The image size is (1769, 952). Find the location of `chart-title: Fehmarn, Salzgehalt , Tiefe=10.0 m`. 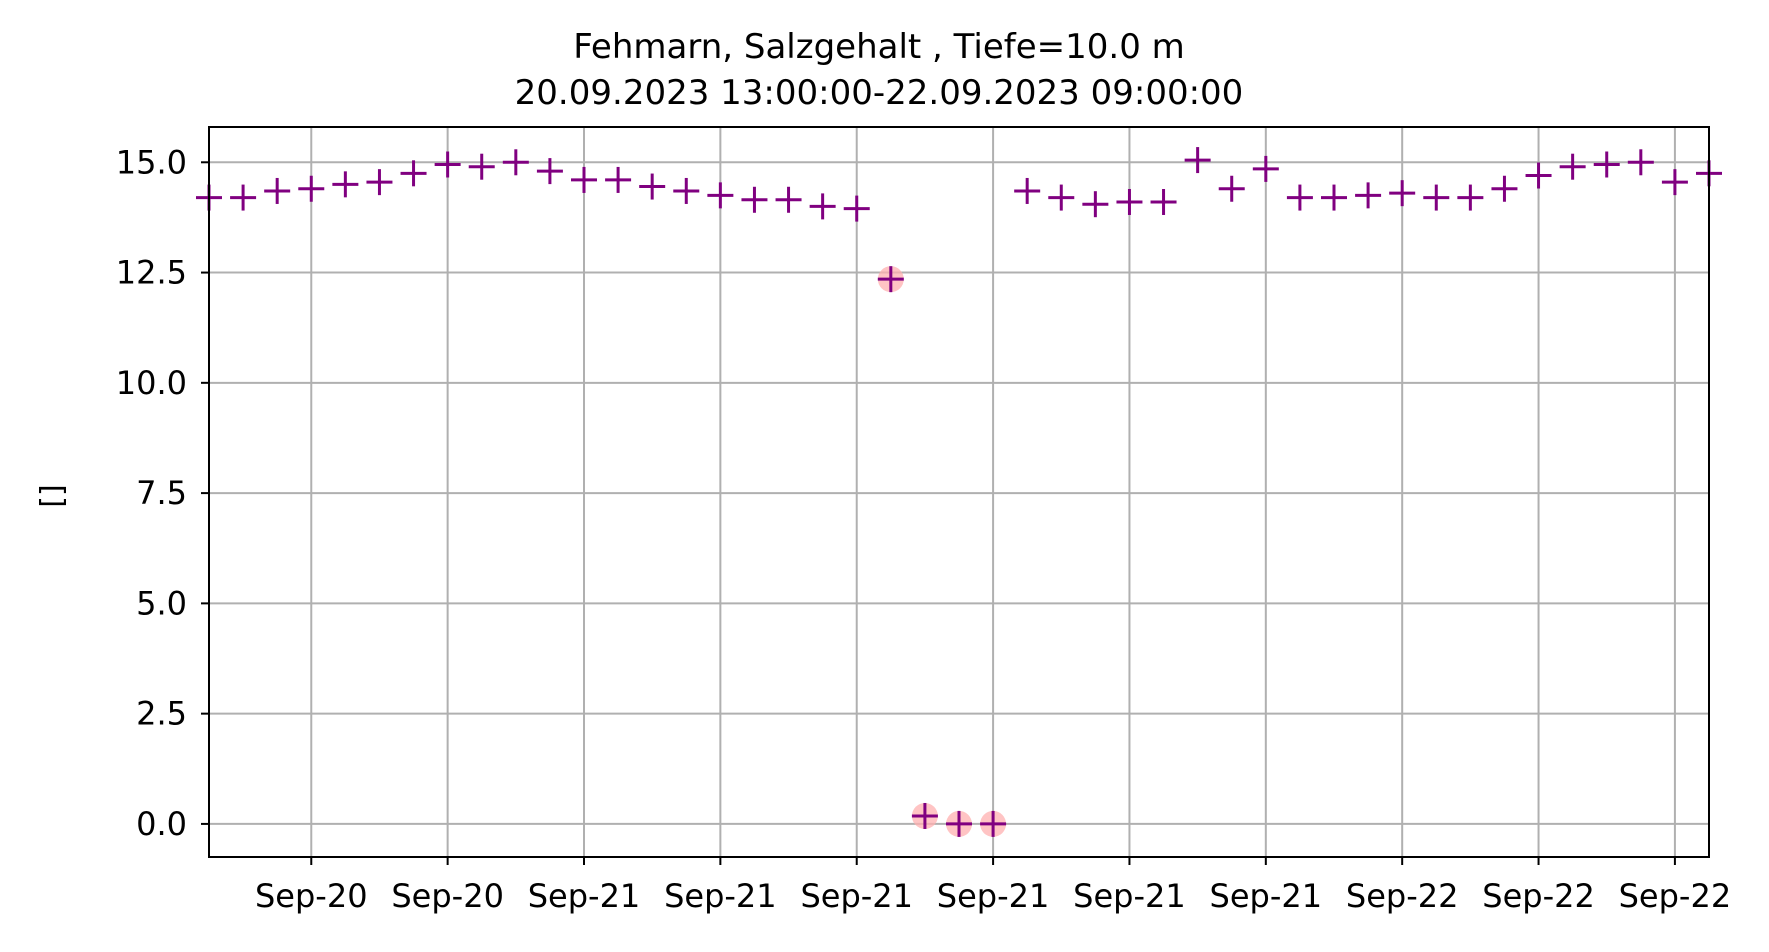

chart-title: Fehmarn, Salzgehalt , Tiefe=10.0 m is located at coordinates (879, 47).